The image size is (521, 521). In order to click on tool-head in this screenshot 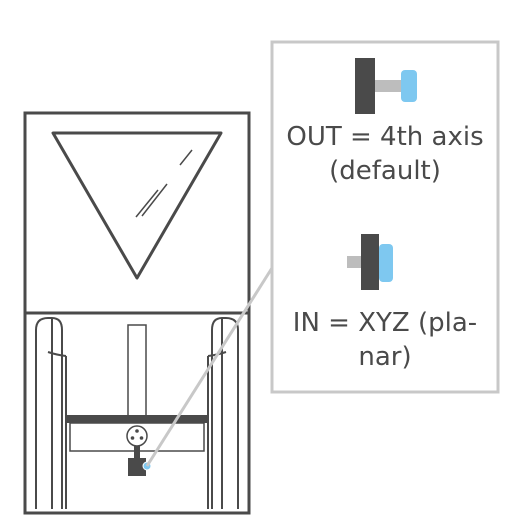, I will do `click(137, 436)`.